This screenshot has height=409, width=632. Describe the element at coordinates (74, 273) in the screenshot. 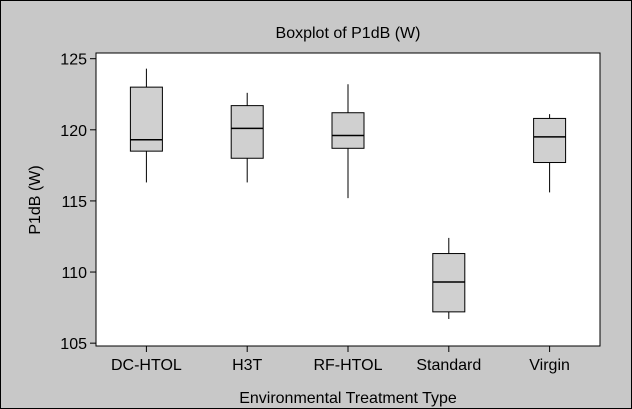

I see `y-tick-label: 110` at that location.